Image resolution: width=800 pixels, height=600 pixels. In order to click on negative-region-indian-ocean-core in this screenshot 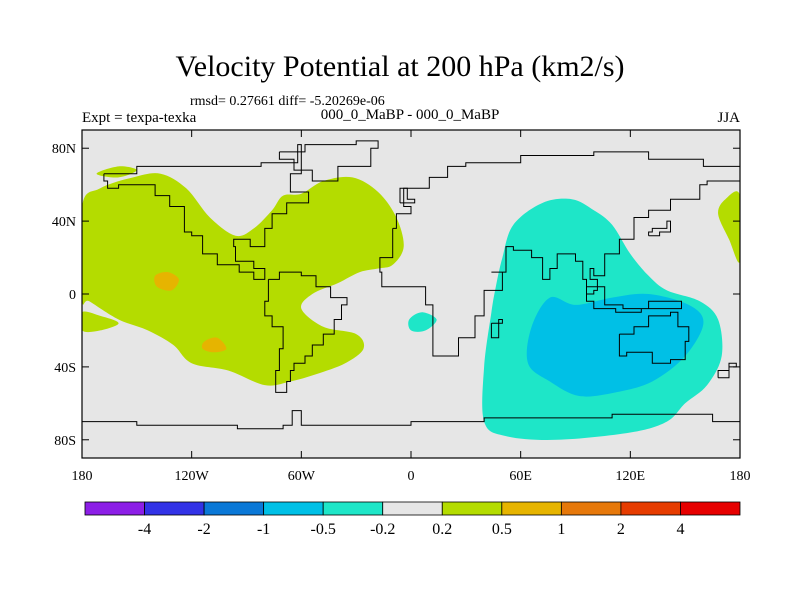, I will do `click(615, 345)`.